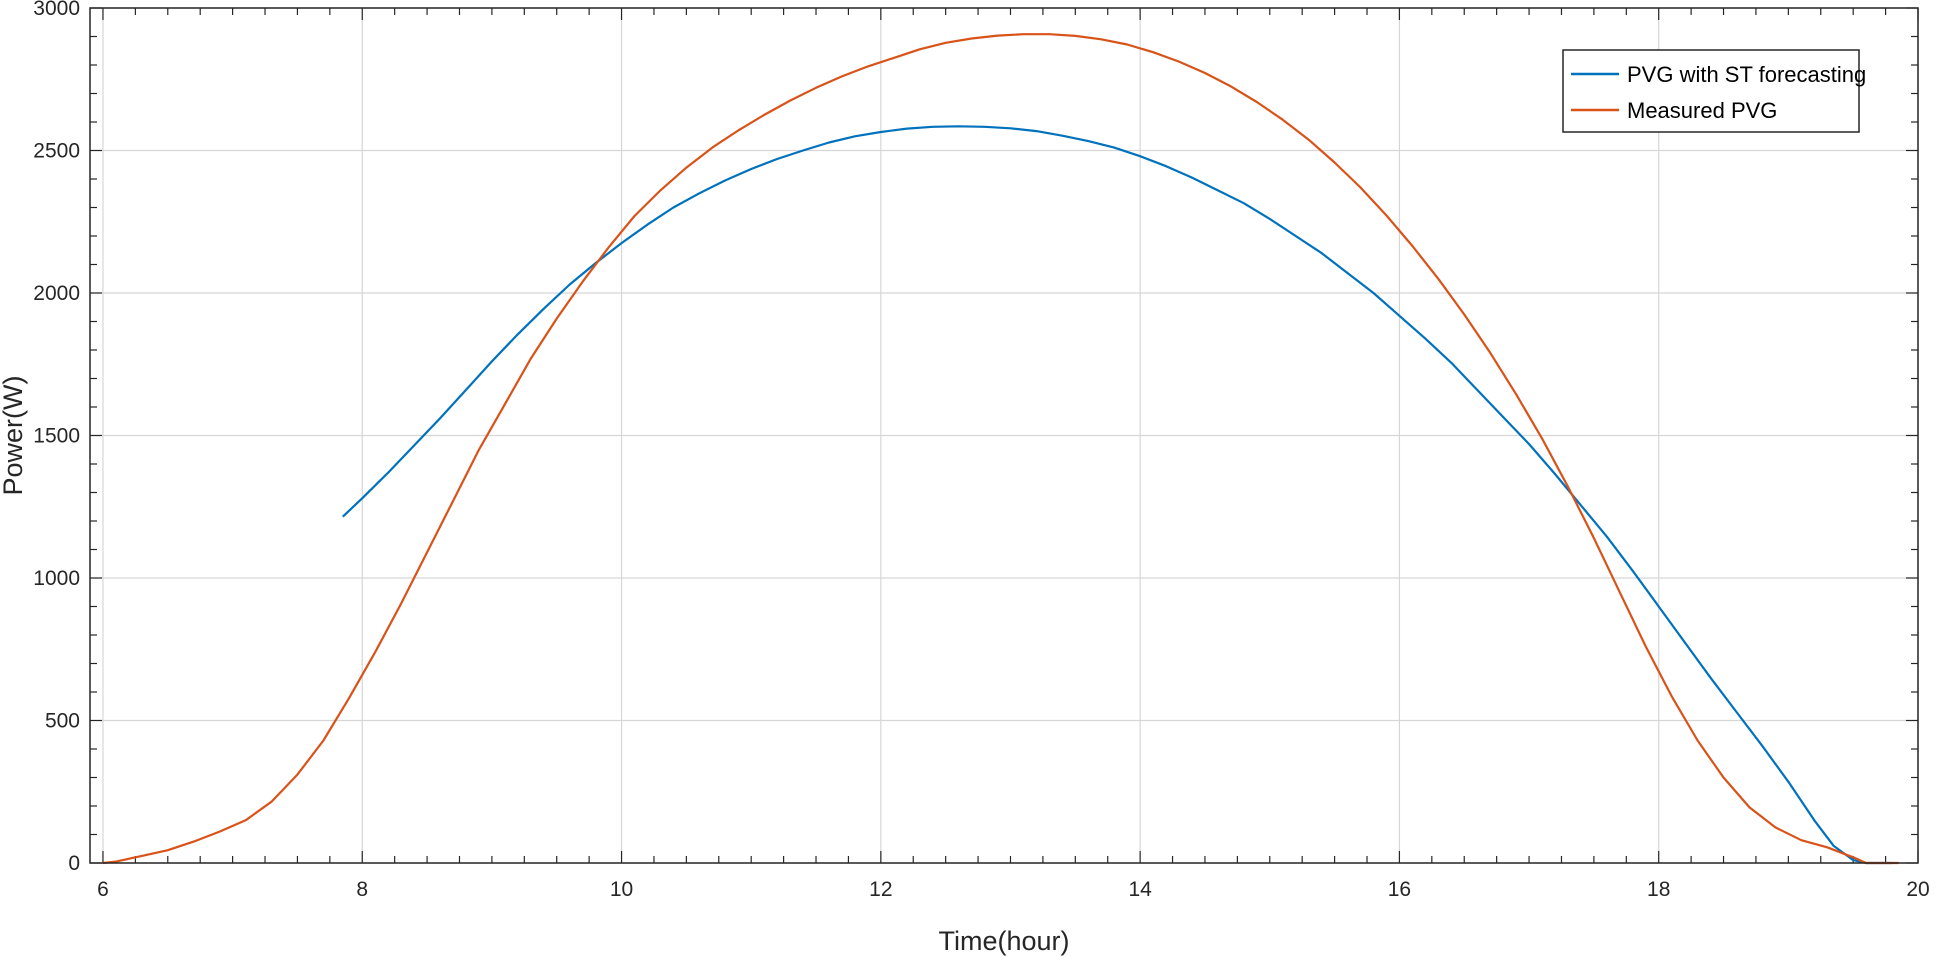 This screenshot has width=1935, height=957. Describe the element at coordinates (103, 889) in the screenshot. I see `x-tick-label: 6` at that location.